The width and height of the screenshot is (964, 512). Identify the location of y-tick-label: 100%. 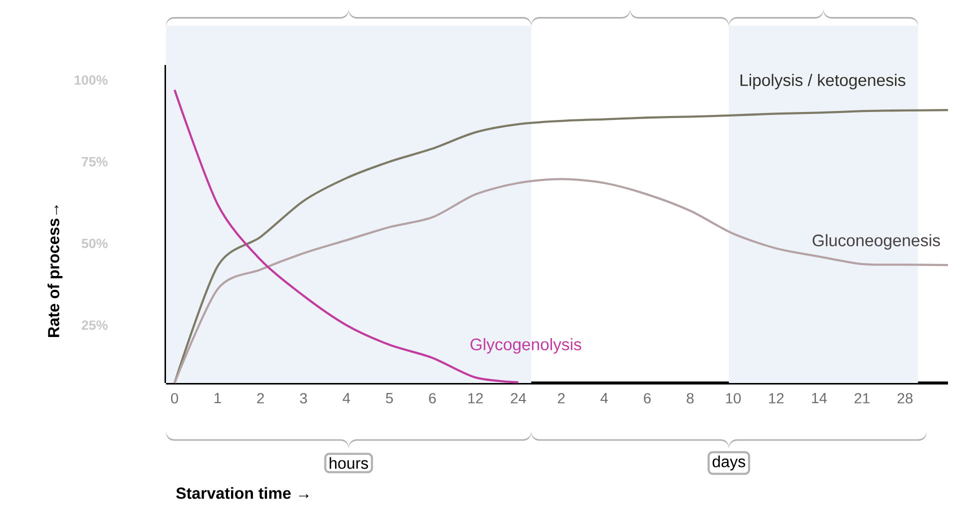
(91, 80).